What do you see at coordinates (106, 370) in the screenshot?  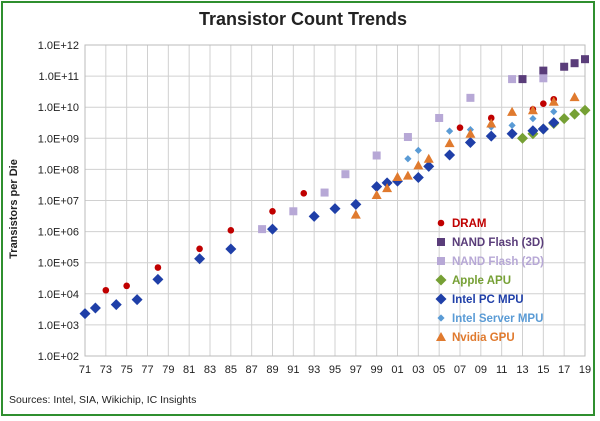 I see `x-tick-label: 73` at bounding box center [106, 370].